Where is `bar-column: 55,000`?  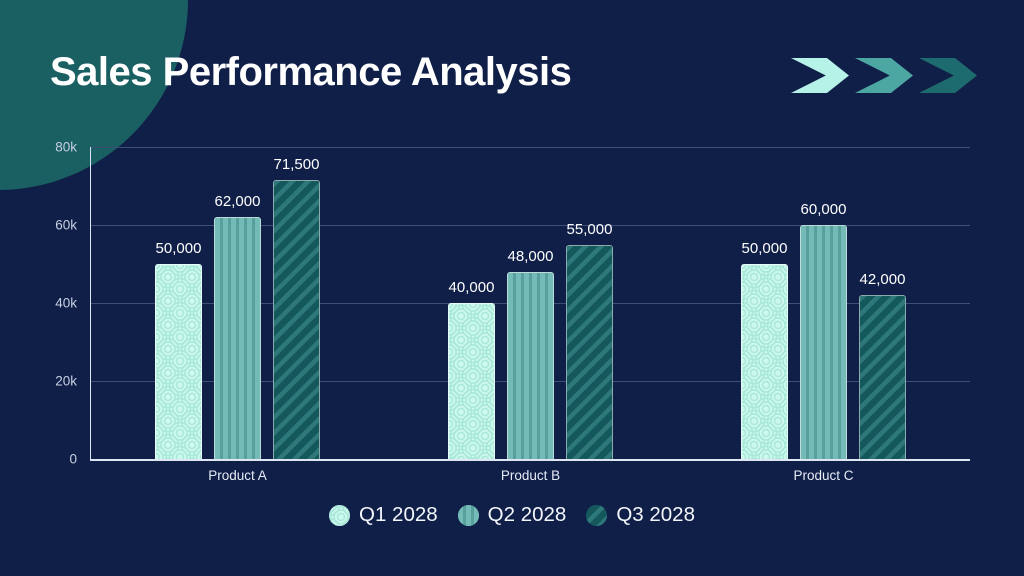
bar-column: 55,000 is located at coordinates (589, 340).